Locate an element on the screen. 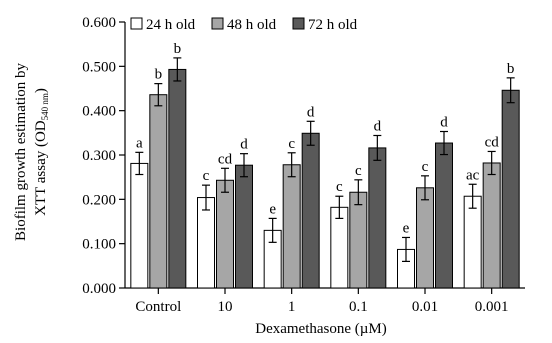  x-tick-label: 0.01 is located at coordinates (425, 307).